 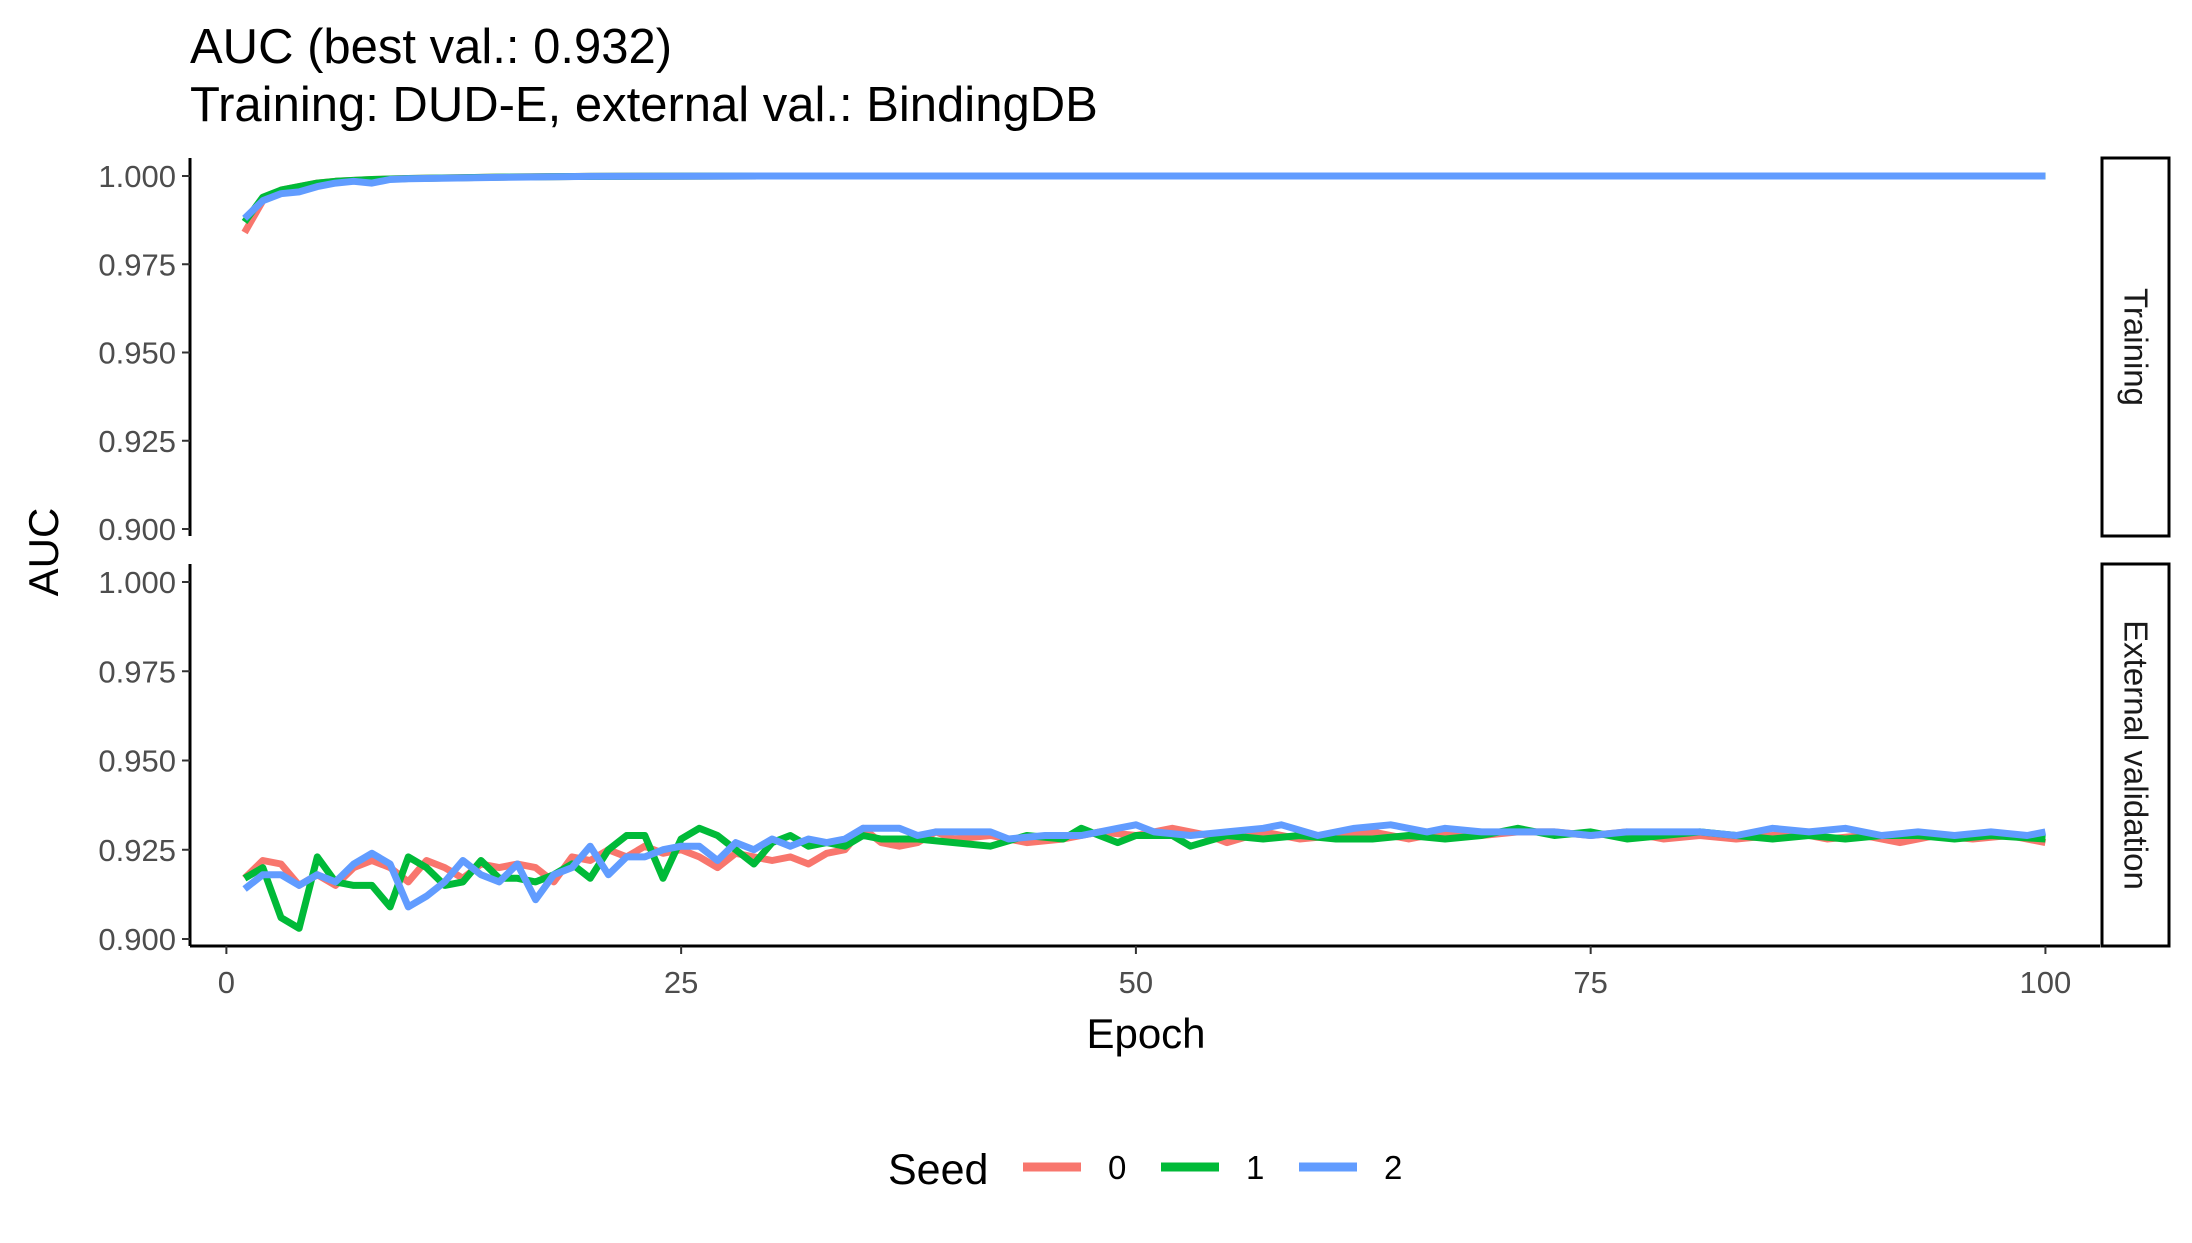 What do you see at coordinates (1117, 1167) in the screenshot?
I see `legend-label-seed-0: 0` at bounding box center [1117, 1167].